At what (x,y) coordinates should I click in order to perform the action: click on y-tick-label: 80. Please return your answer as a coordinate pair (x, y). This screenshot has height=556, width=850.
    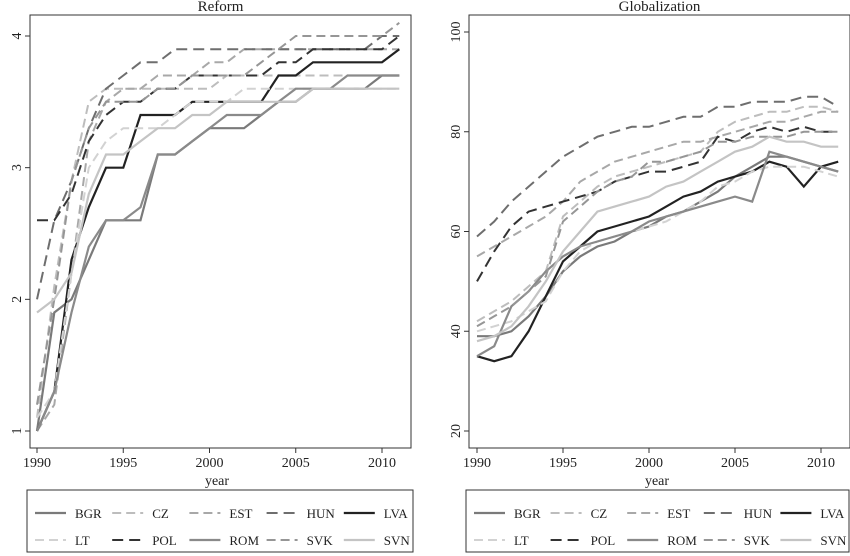
    Looking at the image, I should click on (456, 132).